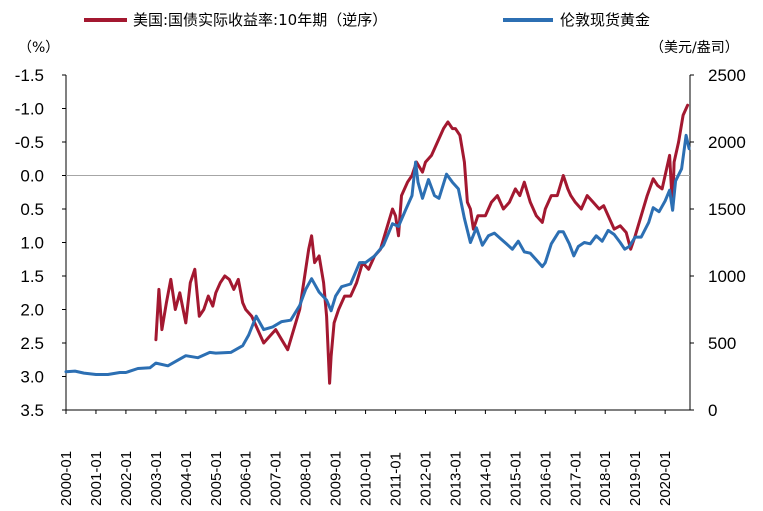 The height and width of the screenshot is (511, 763). Describe the element at coordinates (515, 478) in the screenshot. I see `x-tick-label: 2015-01` at that location.